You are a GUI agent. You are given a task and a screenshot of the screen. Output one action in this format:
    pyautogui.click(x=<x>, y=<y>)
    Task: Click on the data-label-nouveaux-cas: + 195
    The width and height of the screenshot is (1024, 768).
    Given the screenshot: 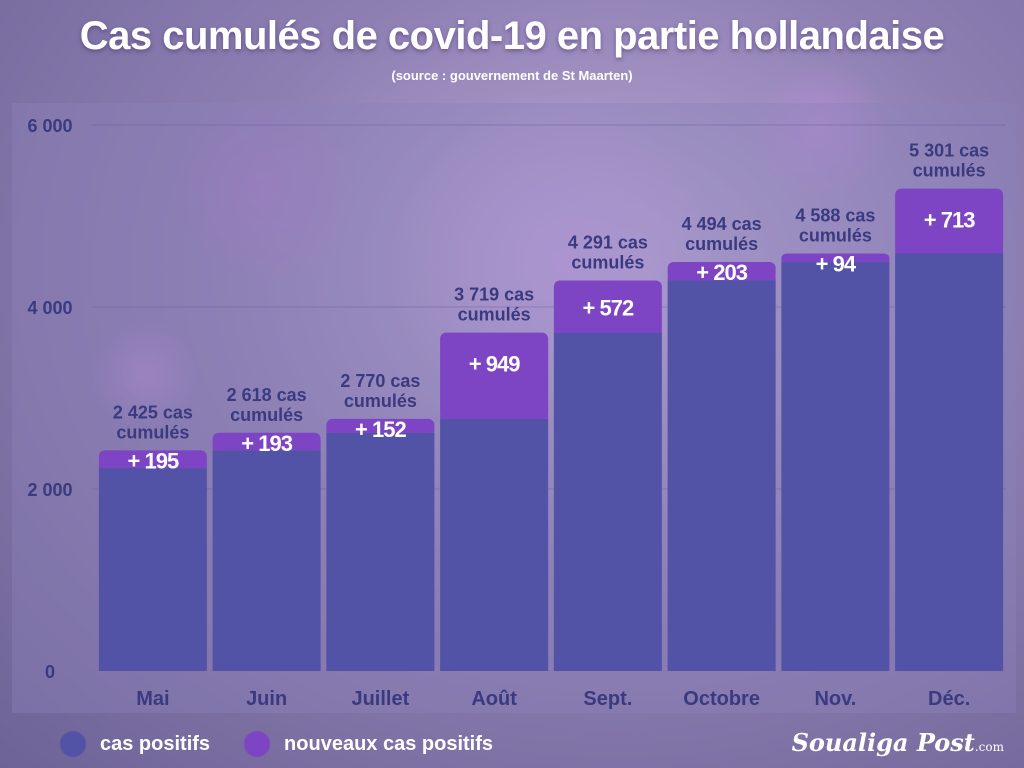 What is the action you would take?
    pyautogui.click(x=153, y=460)
    